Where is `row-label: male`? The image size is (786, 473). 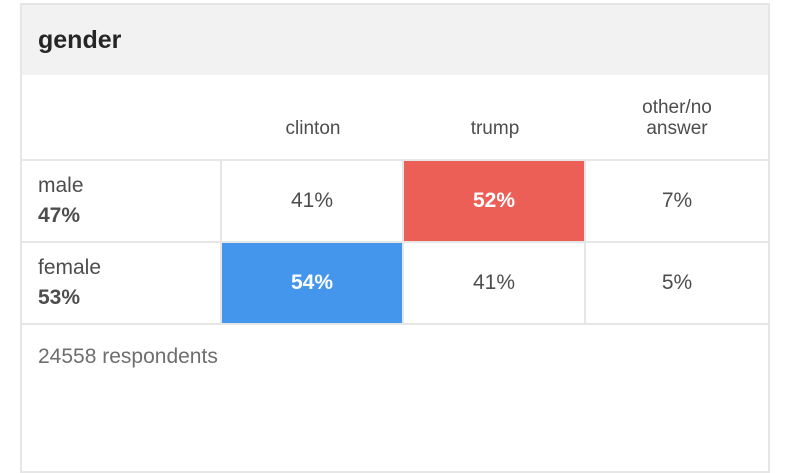 row-label: male is located at coordinates (61, 185).